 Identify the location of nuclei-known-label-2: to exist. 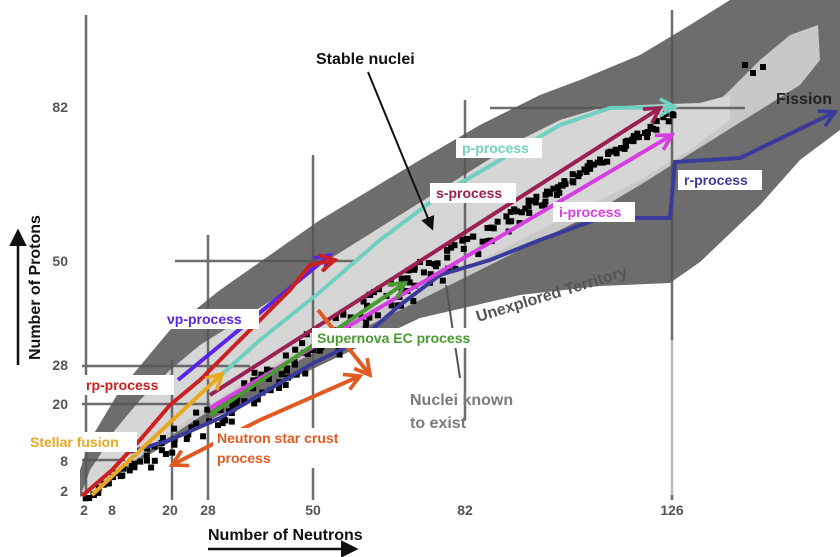
(438, 423).